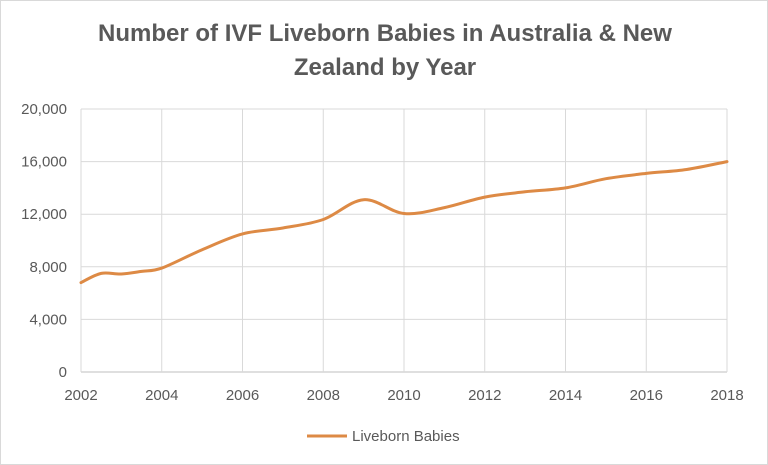 The width and height of the screenshot is (768, 465). I want to click on legend-label: Liveborn Babies, so click(406, 436).